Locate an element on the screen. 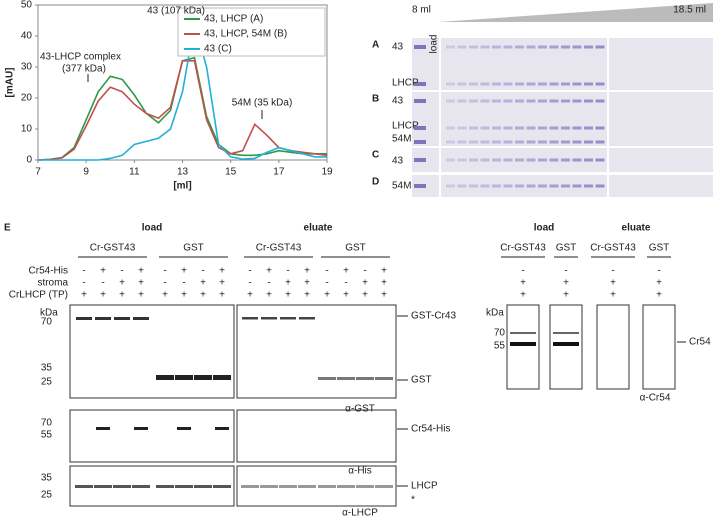 This screenshot has height=518, width=713. panel-letter: C is located at coordinates (375, 155).